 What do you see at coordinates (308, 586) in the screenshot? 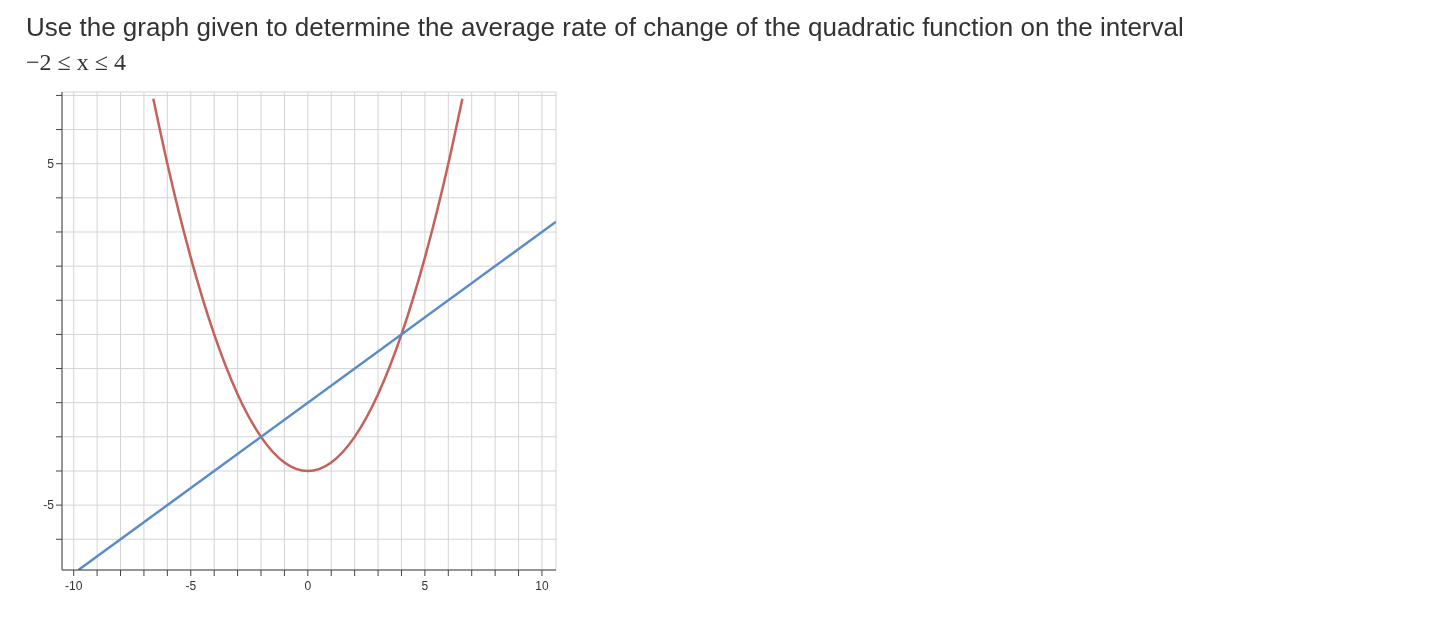
I see `x-tick-label: 0` at bounding box center [308, 586].